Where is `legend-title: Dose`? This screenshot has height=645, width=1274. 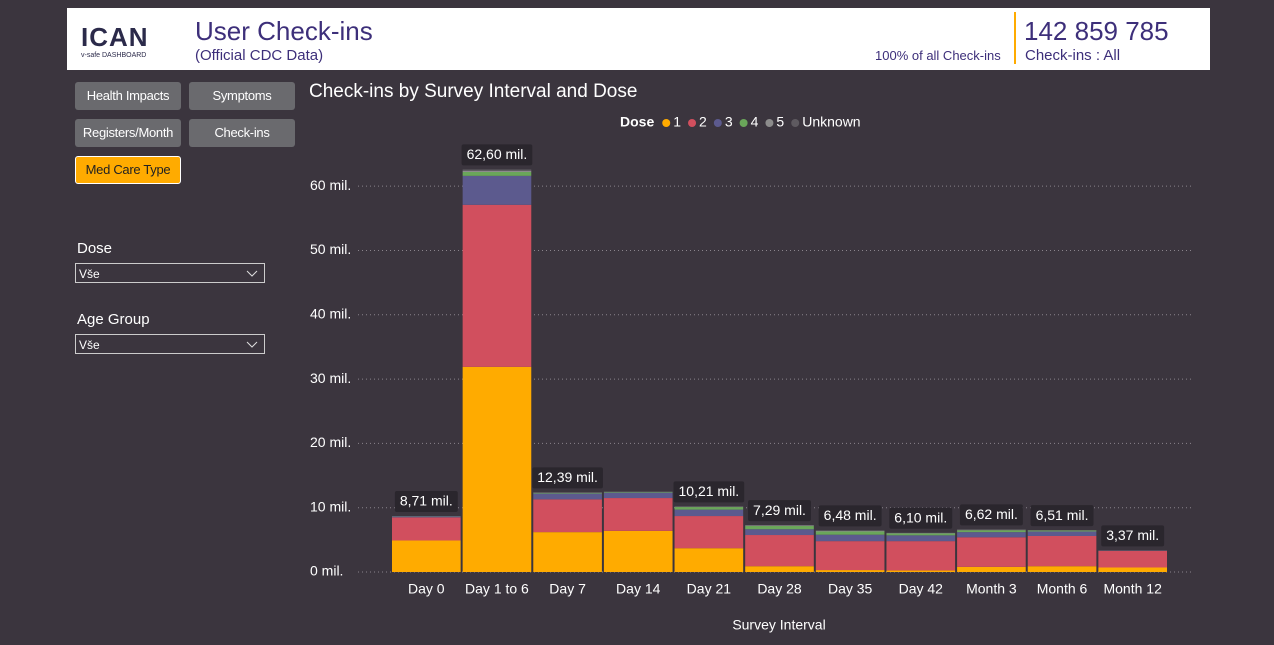 legend-title: Dose is located at coordinates (637, 122).